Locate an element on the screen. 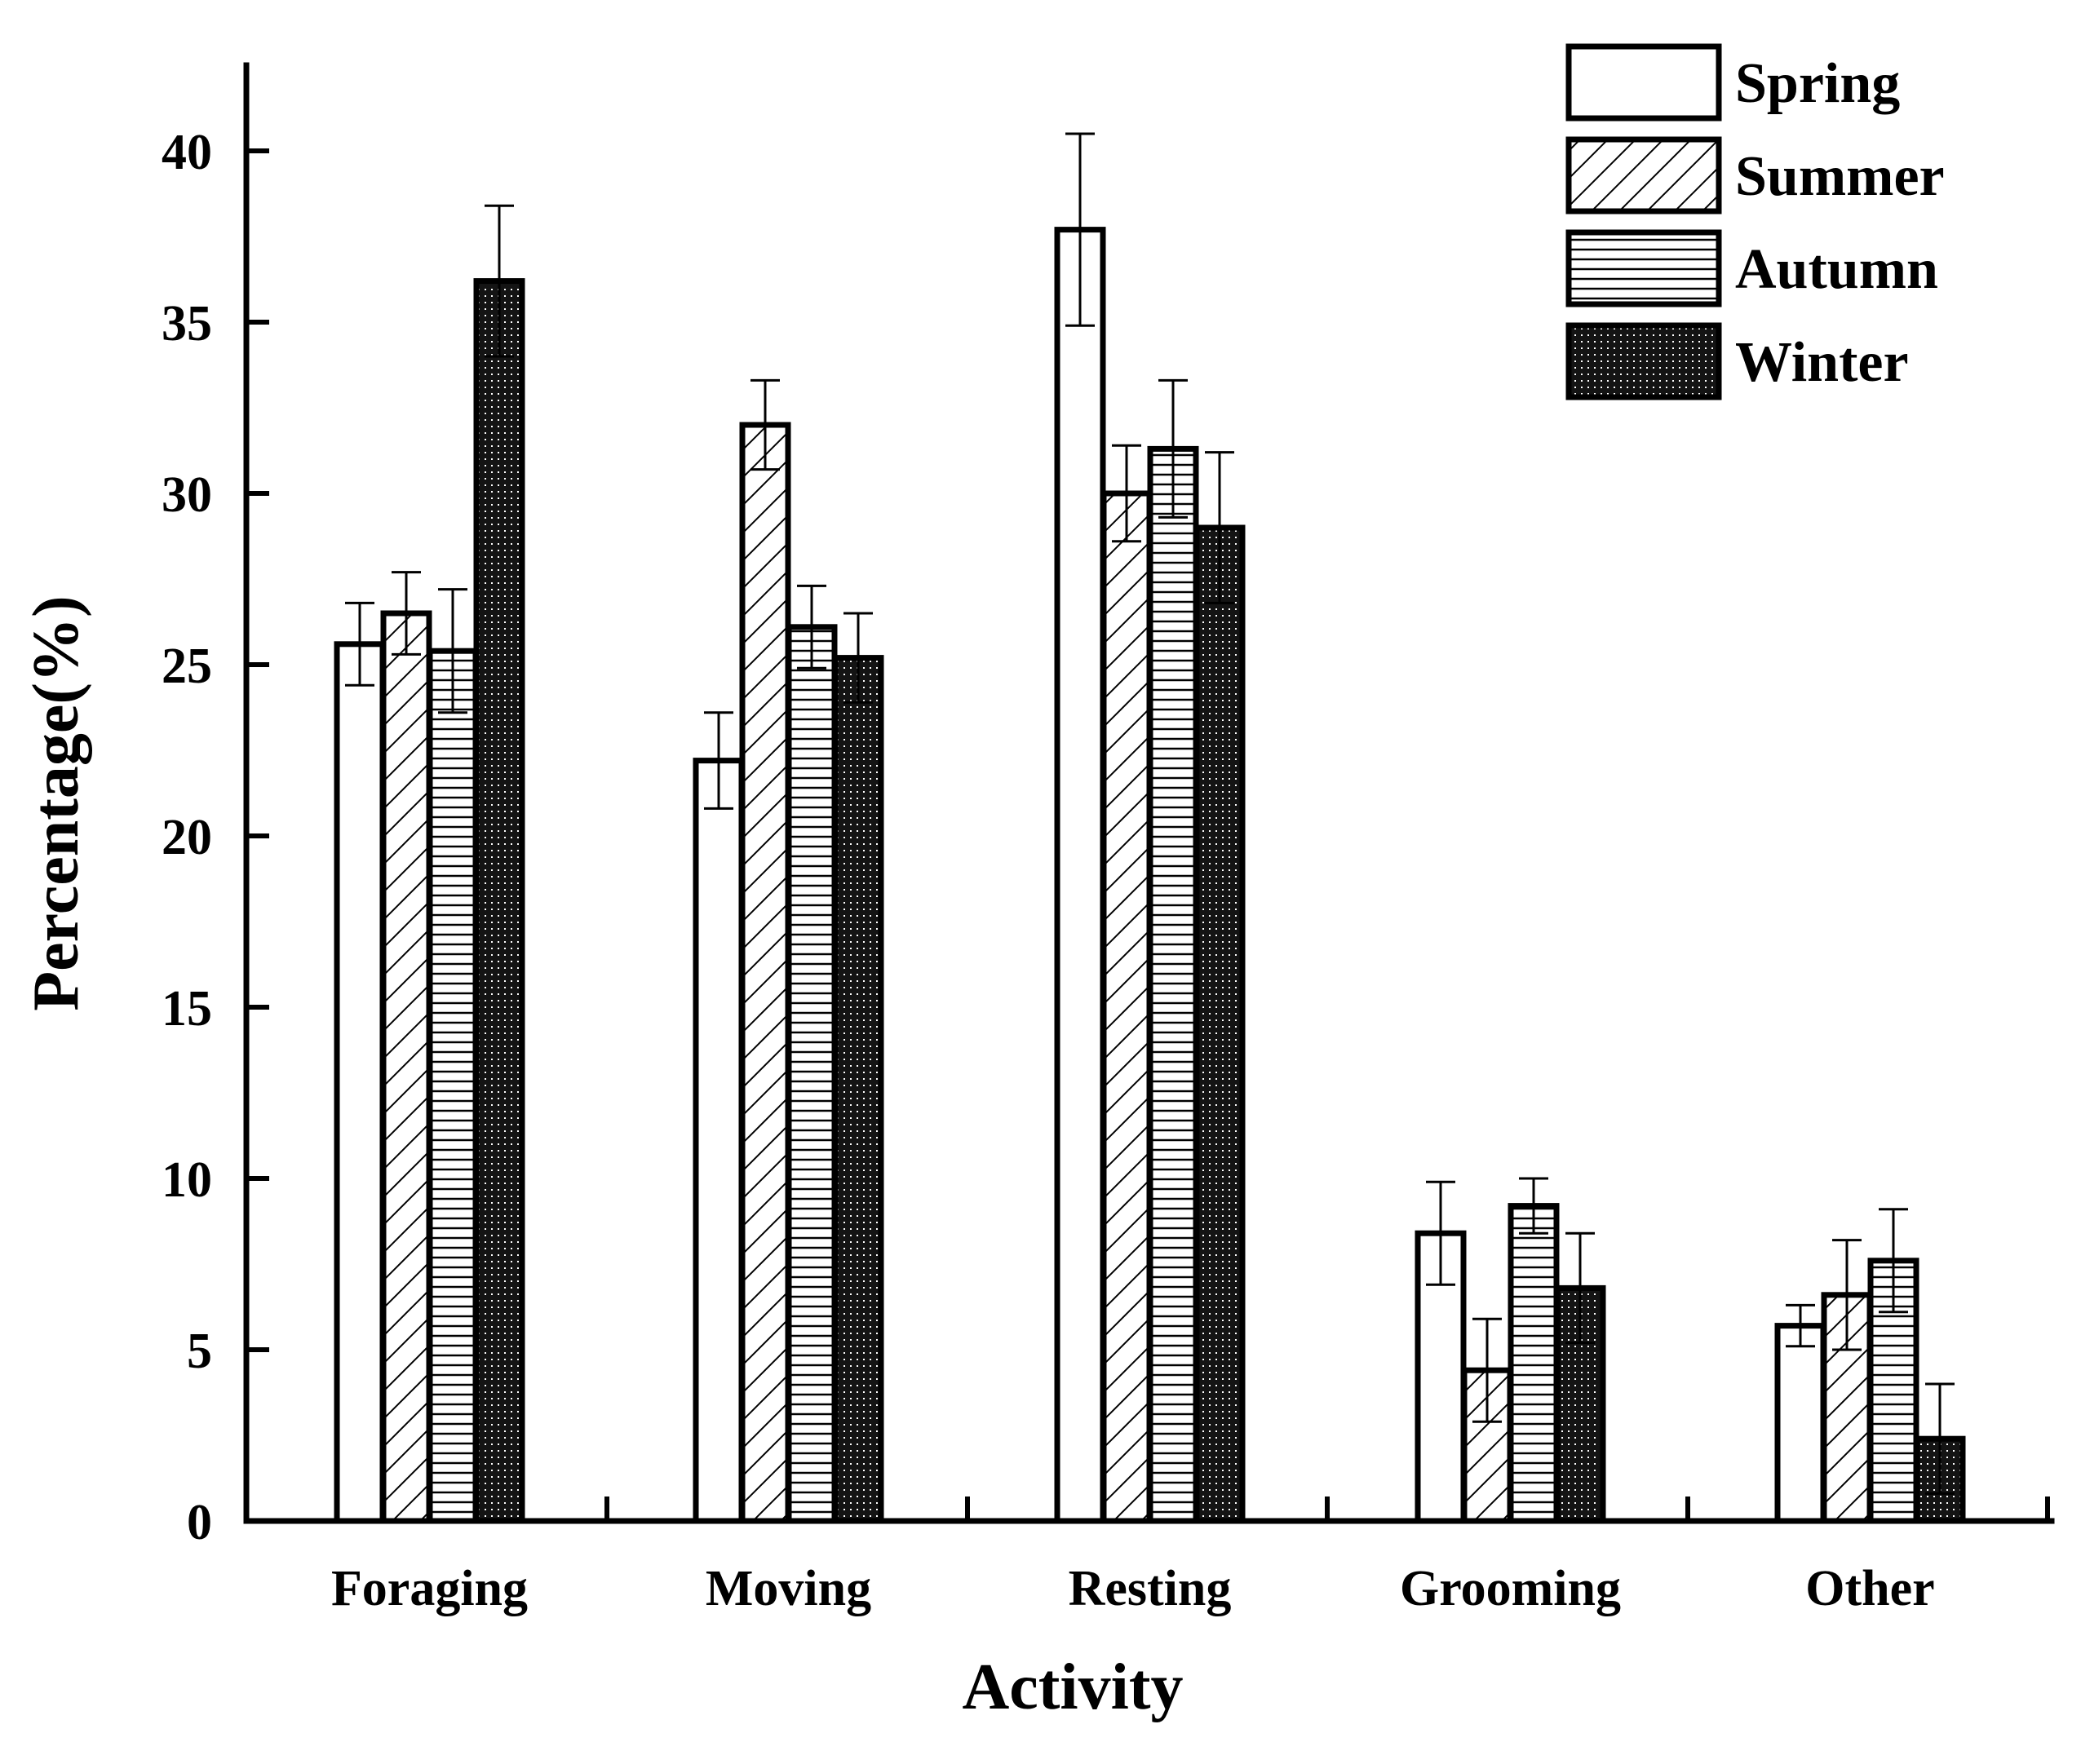 The height and width of the screenshot is (1764, 2081). bar-spring-moving is located at coordinates (719, 1141).